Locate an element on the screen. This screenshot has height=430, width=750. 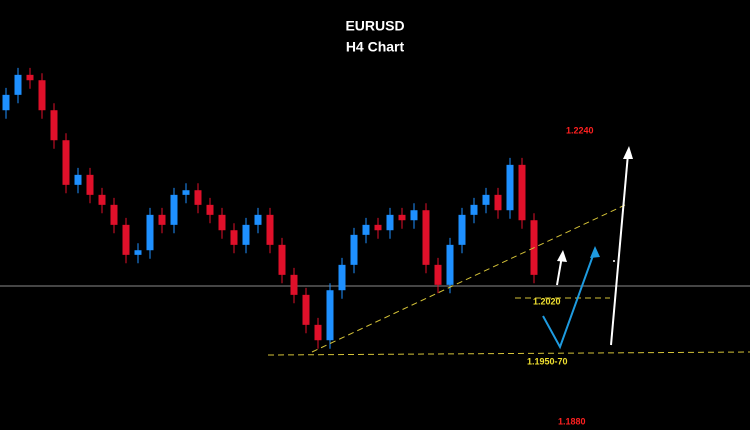
annotation: 1.1950-70 is located at coordinates (547, 361).